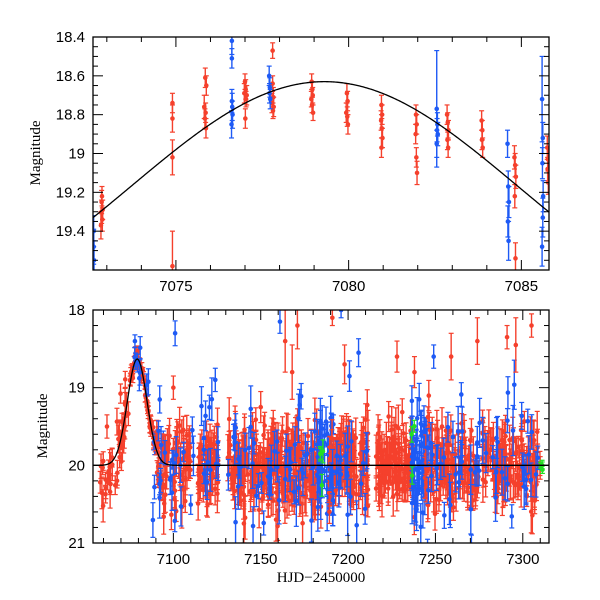 This screenshot has width=600, height=600. I want to click on y-tick-label: 21, so click(76, 543).